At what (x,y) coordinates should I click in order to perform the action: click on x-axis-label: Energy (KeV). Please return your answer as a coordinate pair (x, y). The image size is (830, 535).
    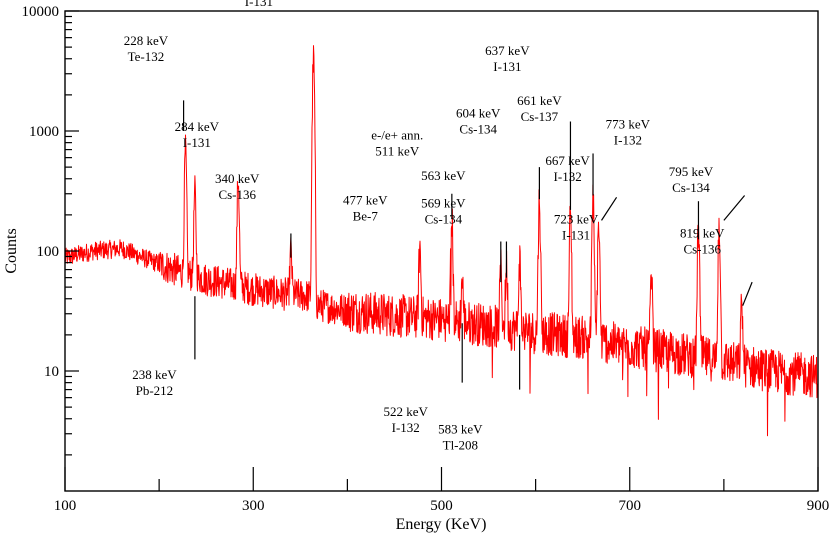
    Looking at the image, I should click on (441, 524).